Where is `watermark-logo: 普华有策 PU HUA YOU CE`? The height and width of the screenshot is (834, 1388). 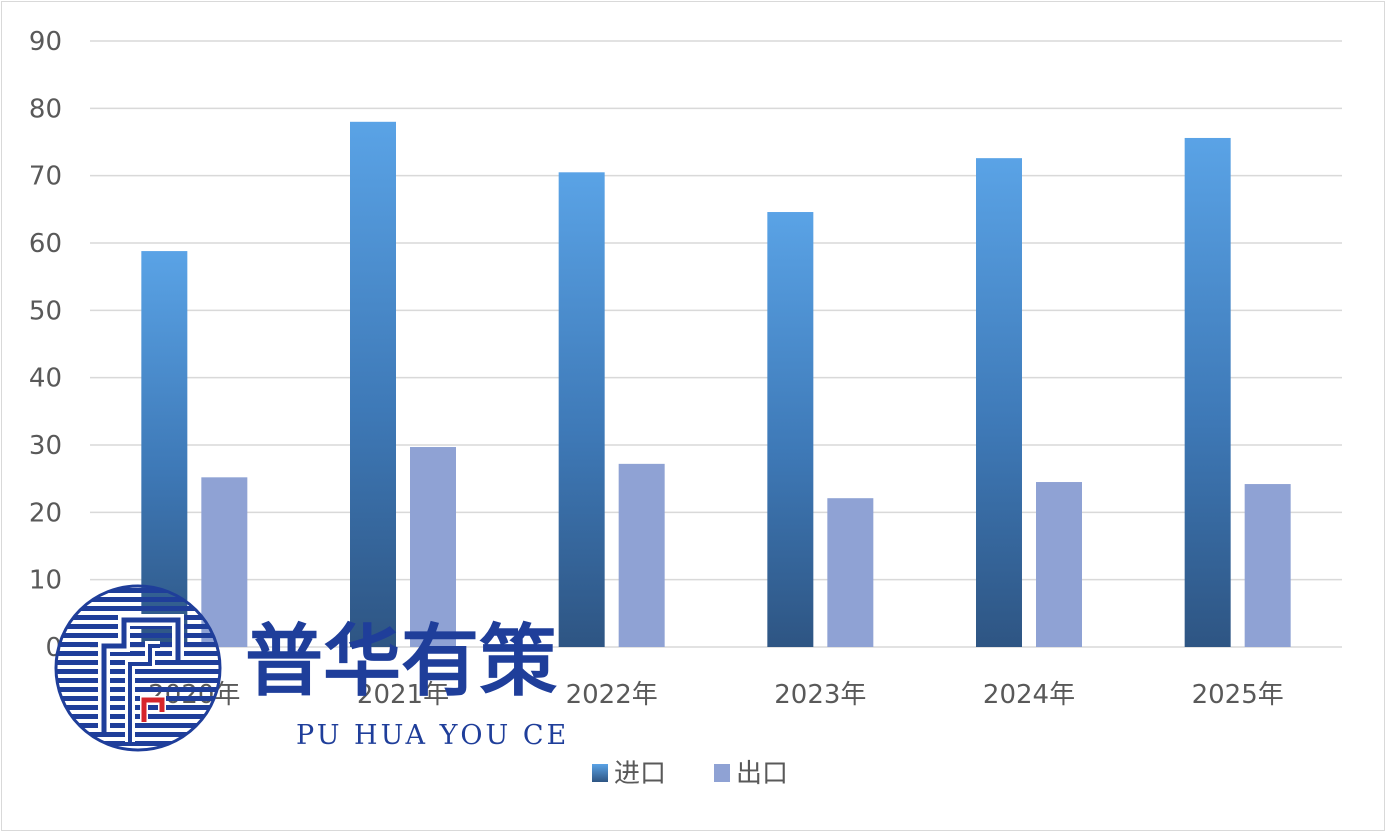
watermark-logo: 普华有策 PU HUA YOU CE is located at coordinates (311, 668).